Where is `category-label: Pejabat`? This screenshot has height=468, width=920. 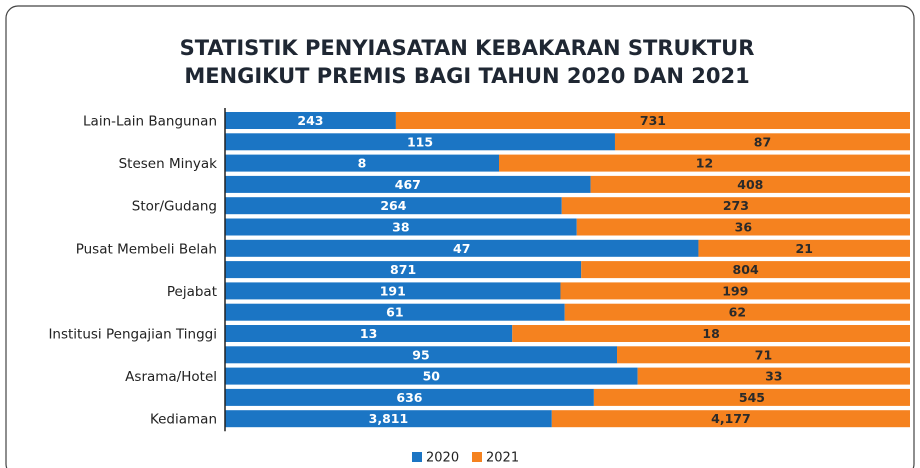
category-label: Pejabat is located at coordinates (192, 292).